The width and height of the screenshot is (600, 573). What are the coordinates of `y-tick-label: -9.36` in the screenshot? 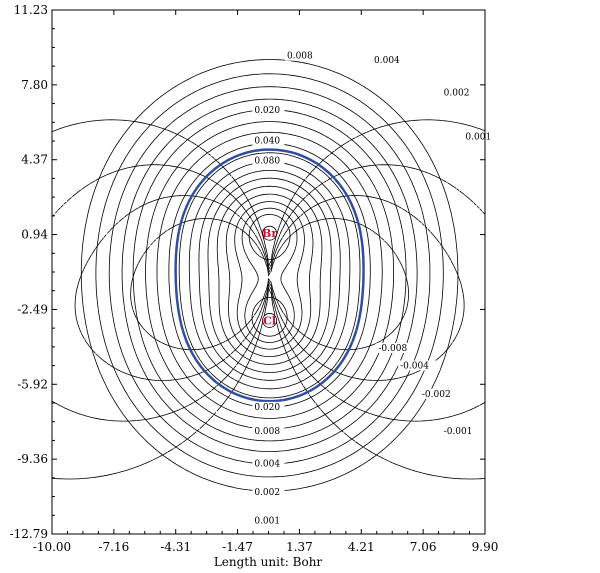 It's located at (32, 459).